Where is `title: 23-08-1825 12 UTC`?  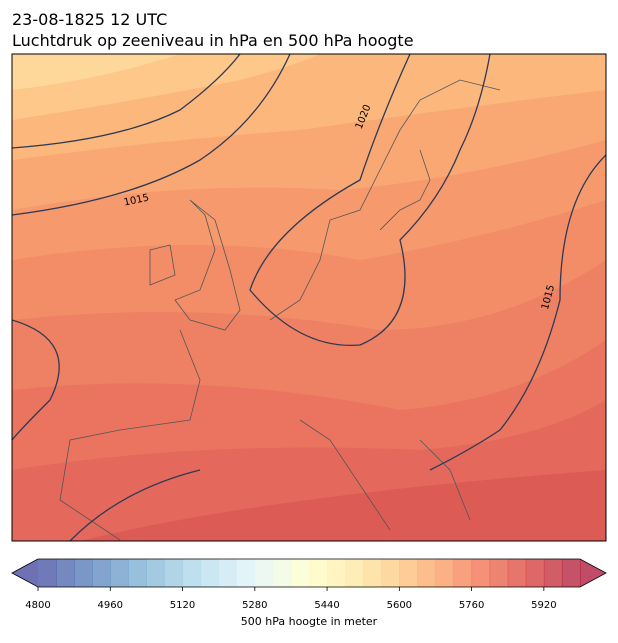
title: 23-08-1825 12 UTC is located at coordinates (89, 19).